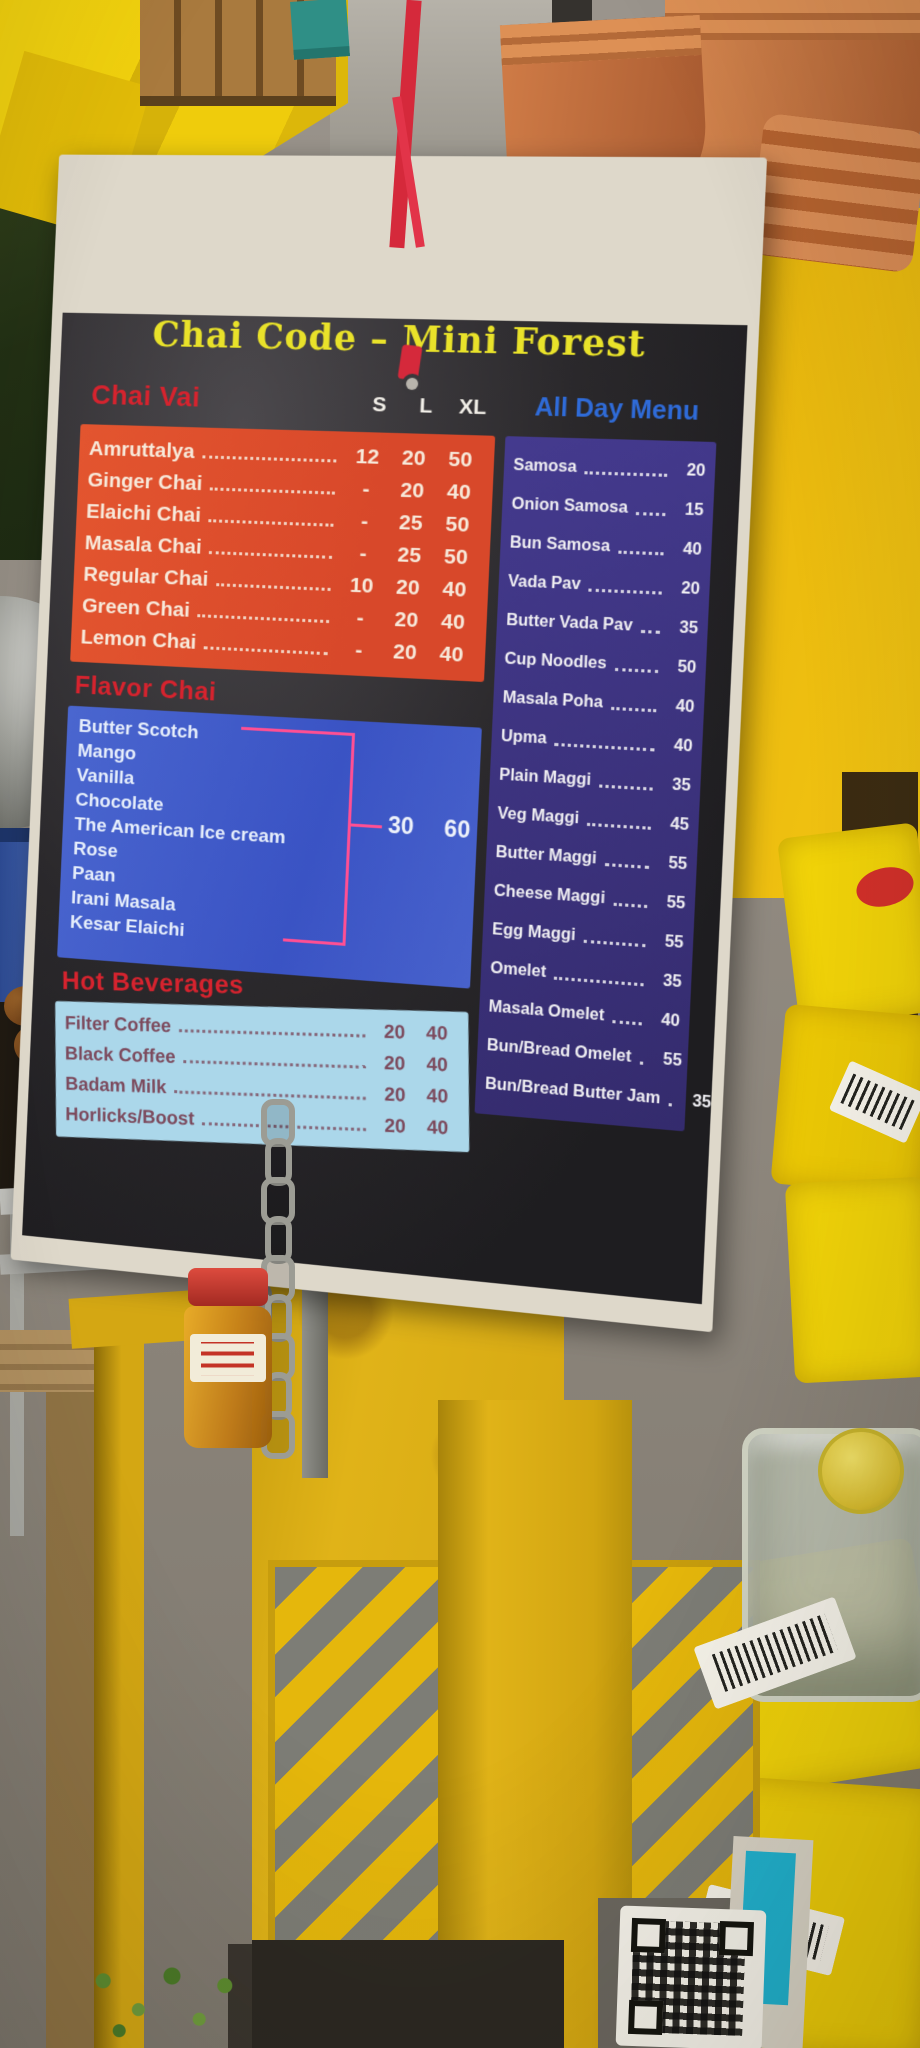  Describe the element at coordinates (549, 895) in the screenshot. I see `item-name: Cheese Maggi` at that location.